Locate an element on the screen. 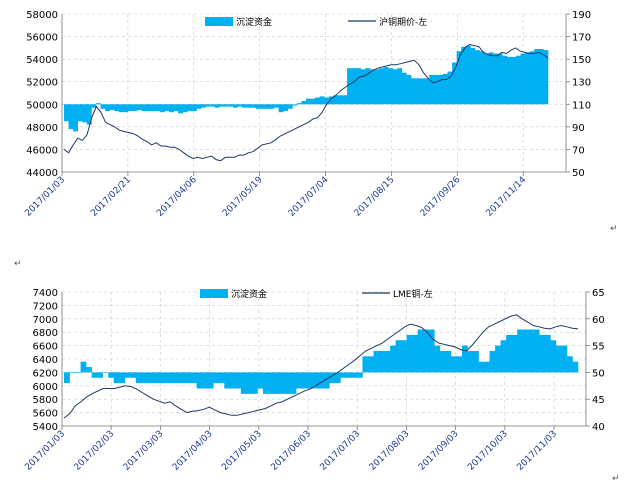 Image resolution: width=632 pixels, height=488 pixels. x-tick-label: 2017/11/14 is located at coordinates (507, 197).